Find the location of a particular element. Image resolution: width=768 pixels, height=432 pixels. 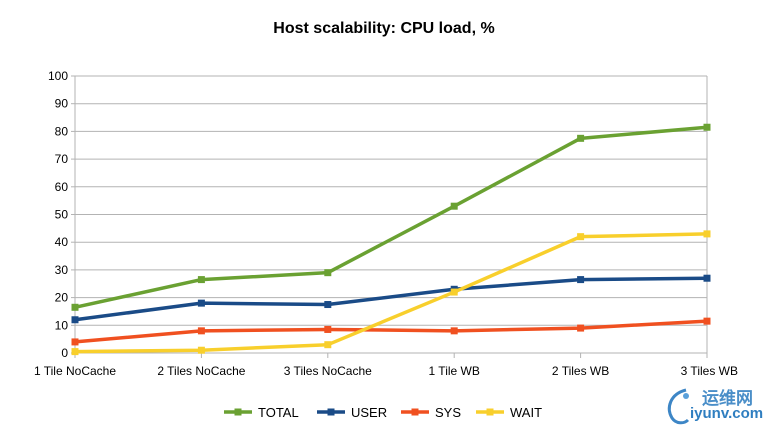

y-tick-label-20: 20 is located at coordinates (62, 298).